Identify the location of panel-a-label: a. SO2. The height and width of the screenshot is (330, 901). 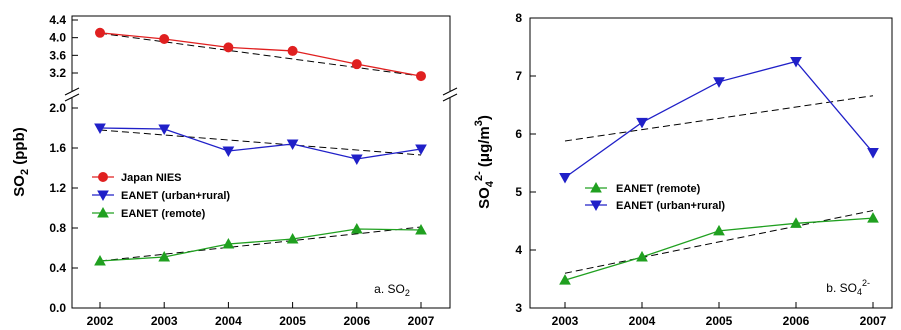
(392, 290).